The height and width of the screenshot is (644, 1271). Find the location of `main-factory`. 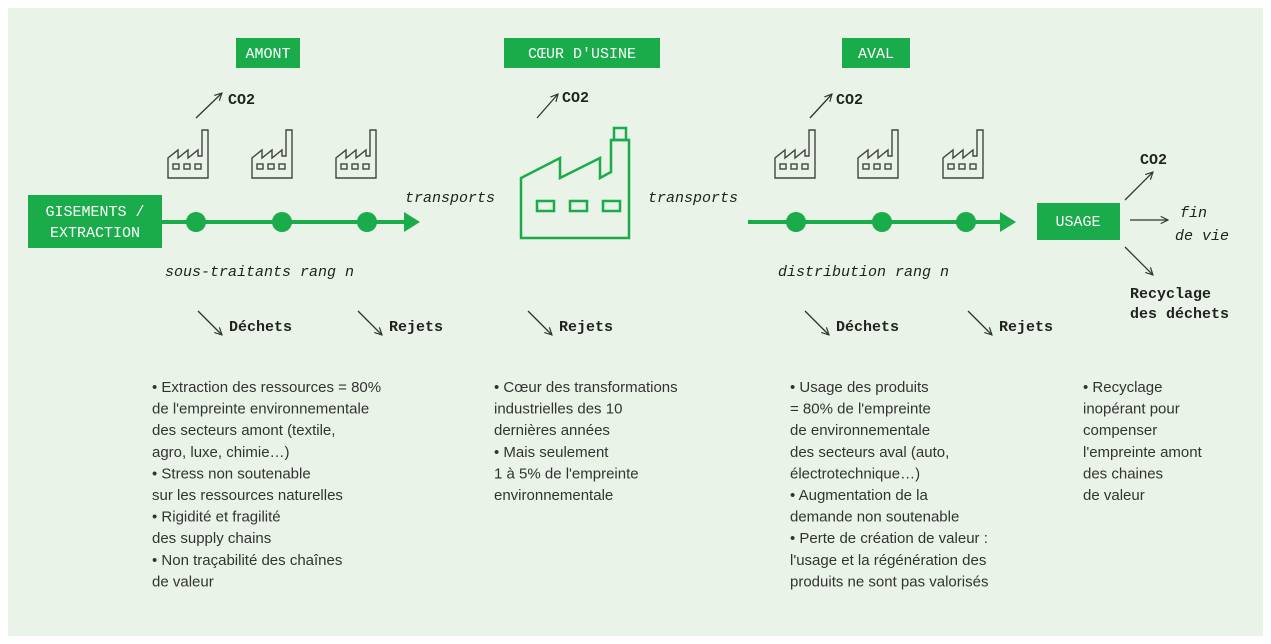

main-factory is located at coordinates (575, 183).